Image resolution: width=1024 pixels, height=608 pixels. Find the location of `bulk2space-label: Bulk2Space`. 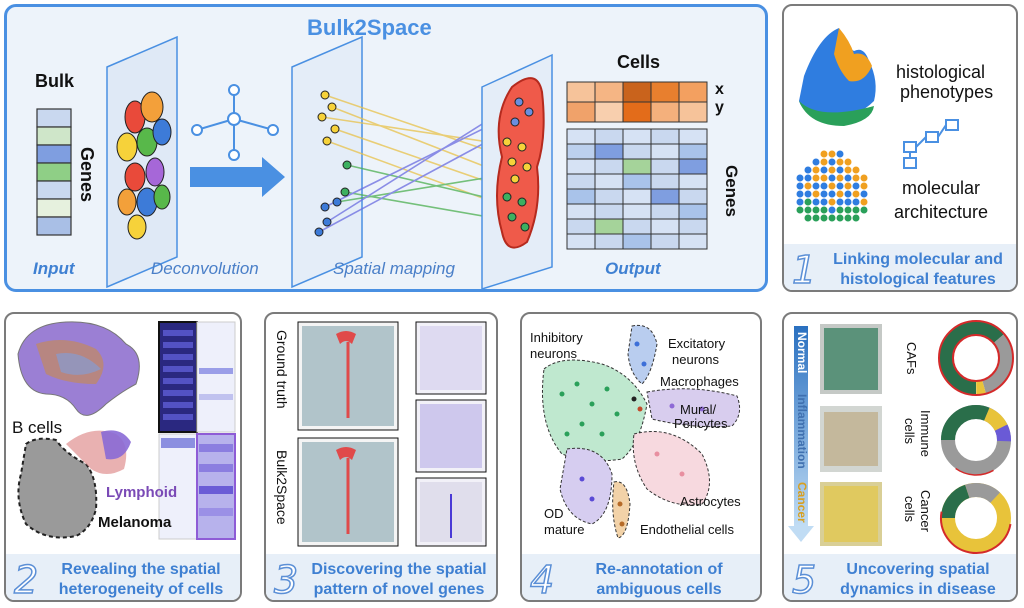

bulk2space-label: Bulk2Space is located at coordinates (282, 487).